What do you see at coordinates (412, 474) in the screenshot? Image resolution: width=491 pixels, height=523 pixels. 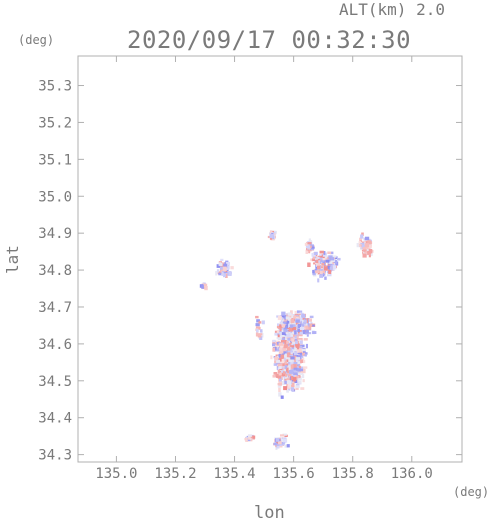 I see `x-tick-label: 136.0` at bounding box center [412, 474].